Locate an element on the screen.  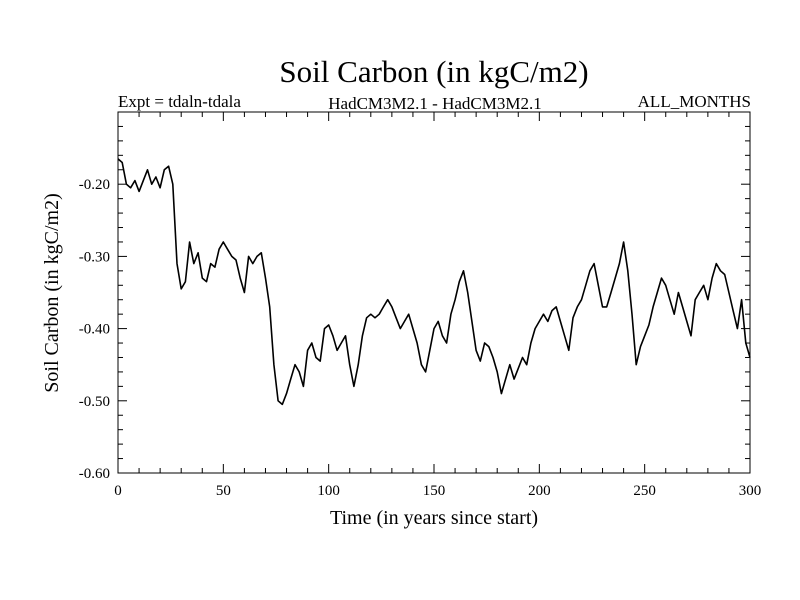
y-tick-label: -0.30 is located at coordinates (94, 257).